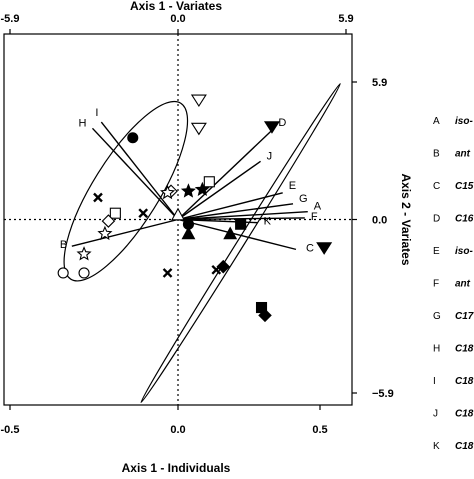  What do you see at coordinates (176, 6) in the screenshot?
I see `top-axis-title: Axis 1 - Variates` at bounding box center [176, 6].